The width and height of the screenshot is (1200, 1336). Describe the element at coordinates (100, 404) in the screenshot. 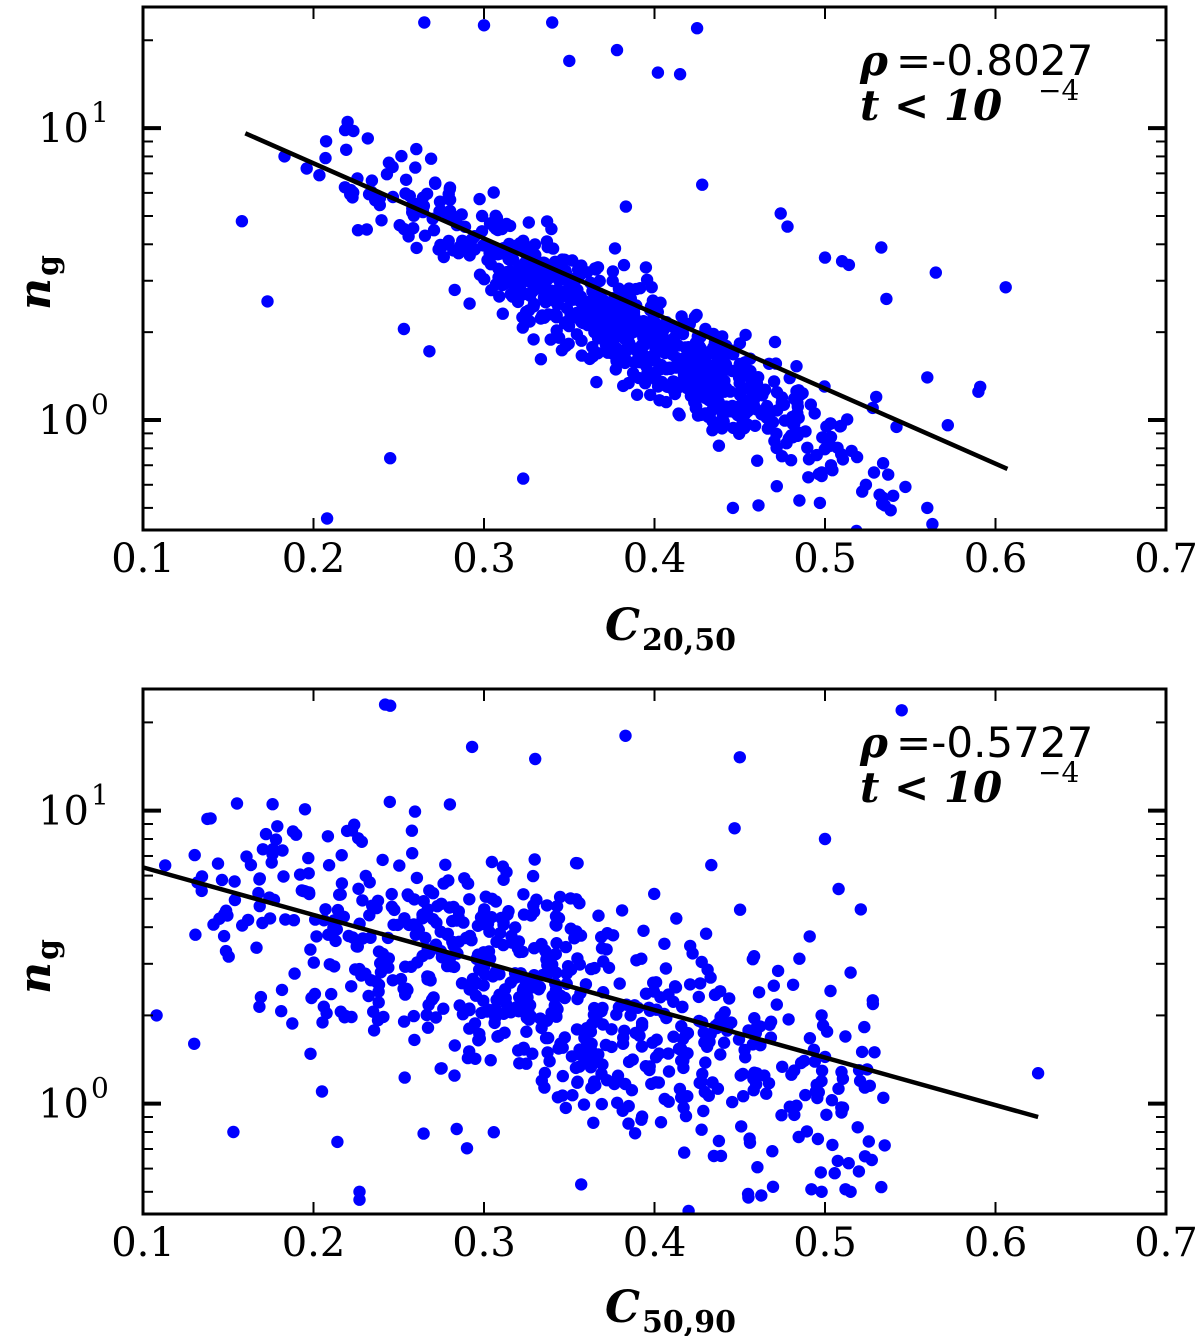

I see `y-tick-exponent: 0` at that location.